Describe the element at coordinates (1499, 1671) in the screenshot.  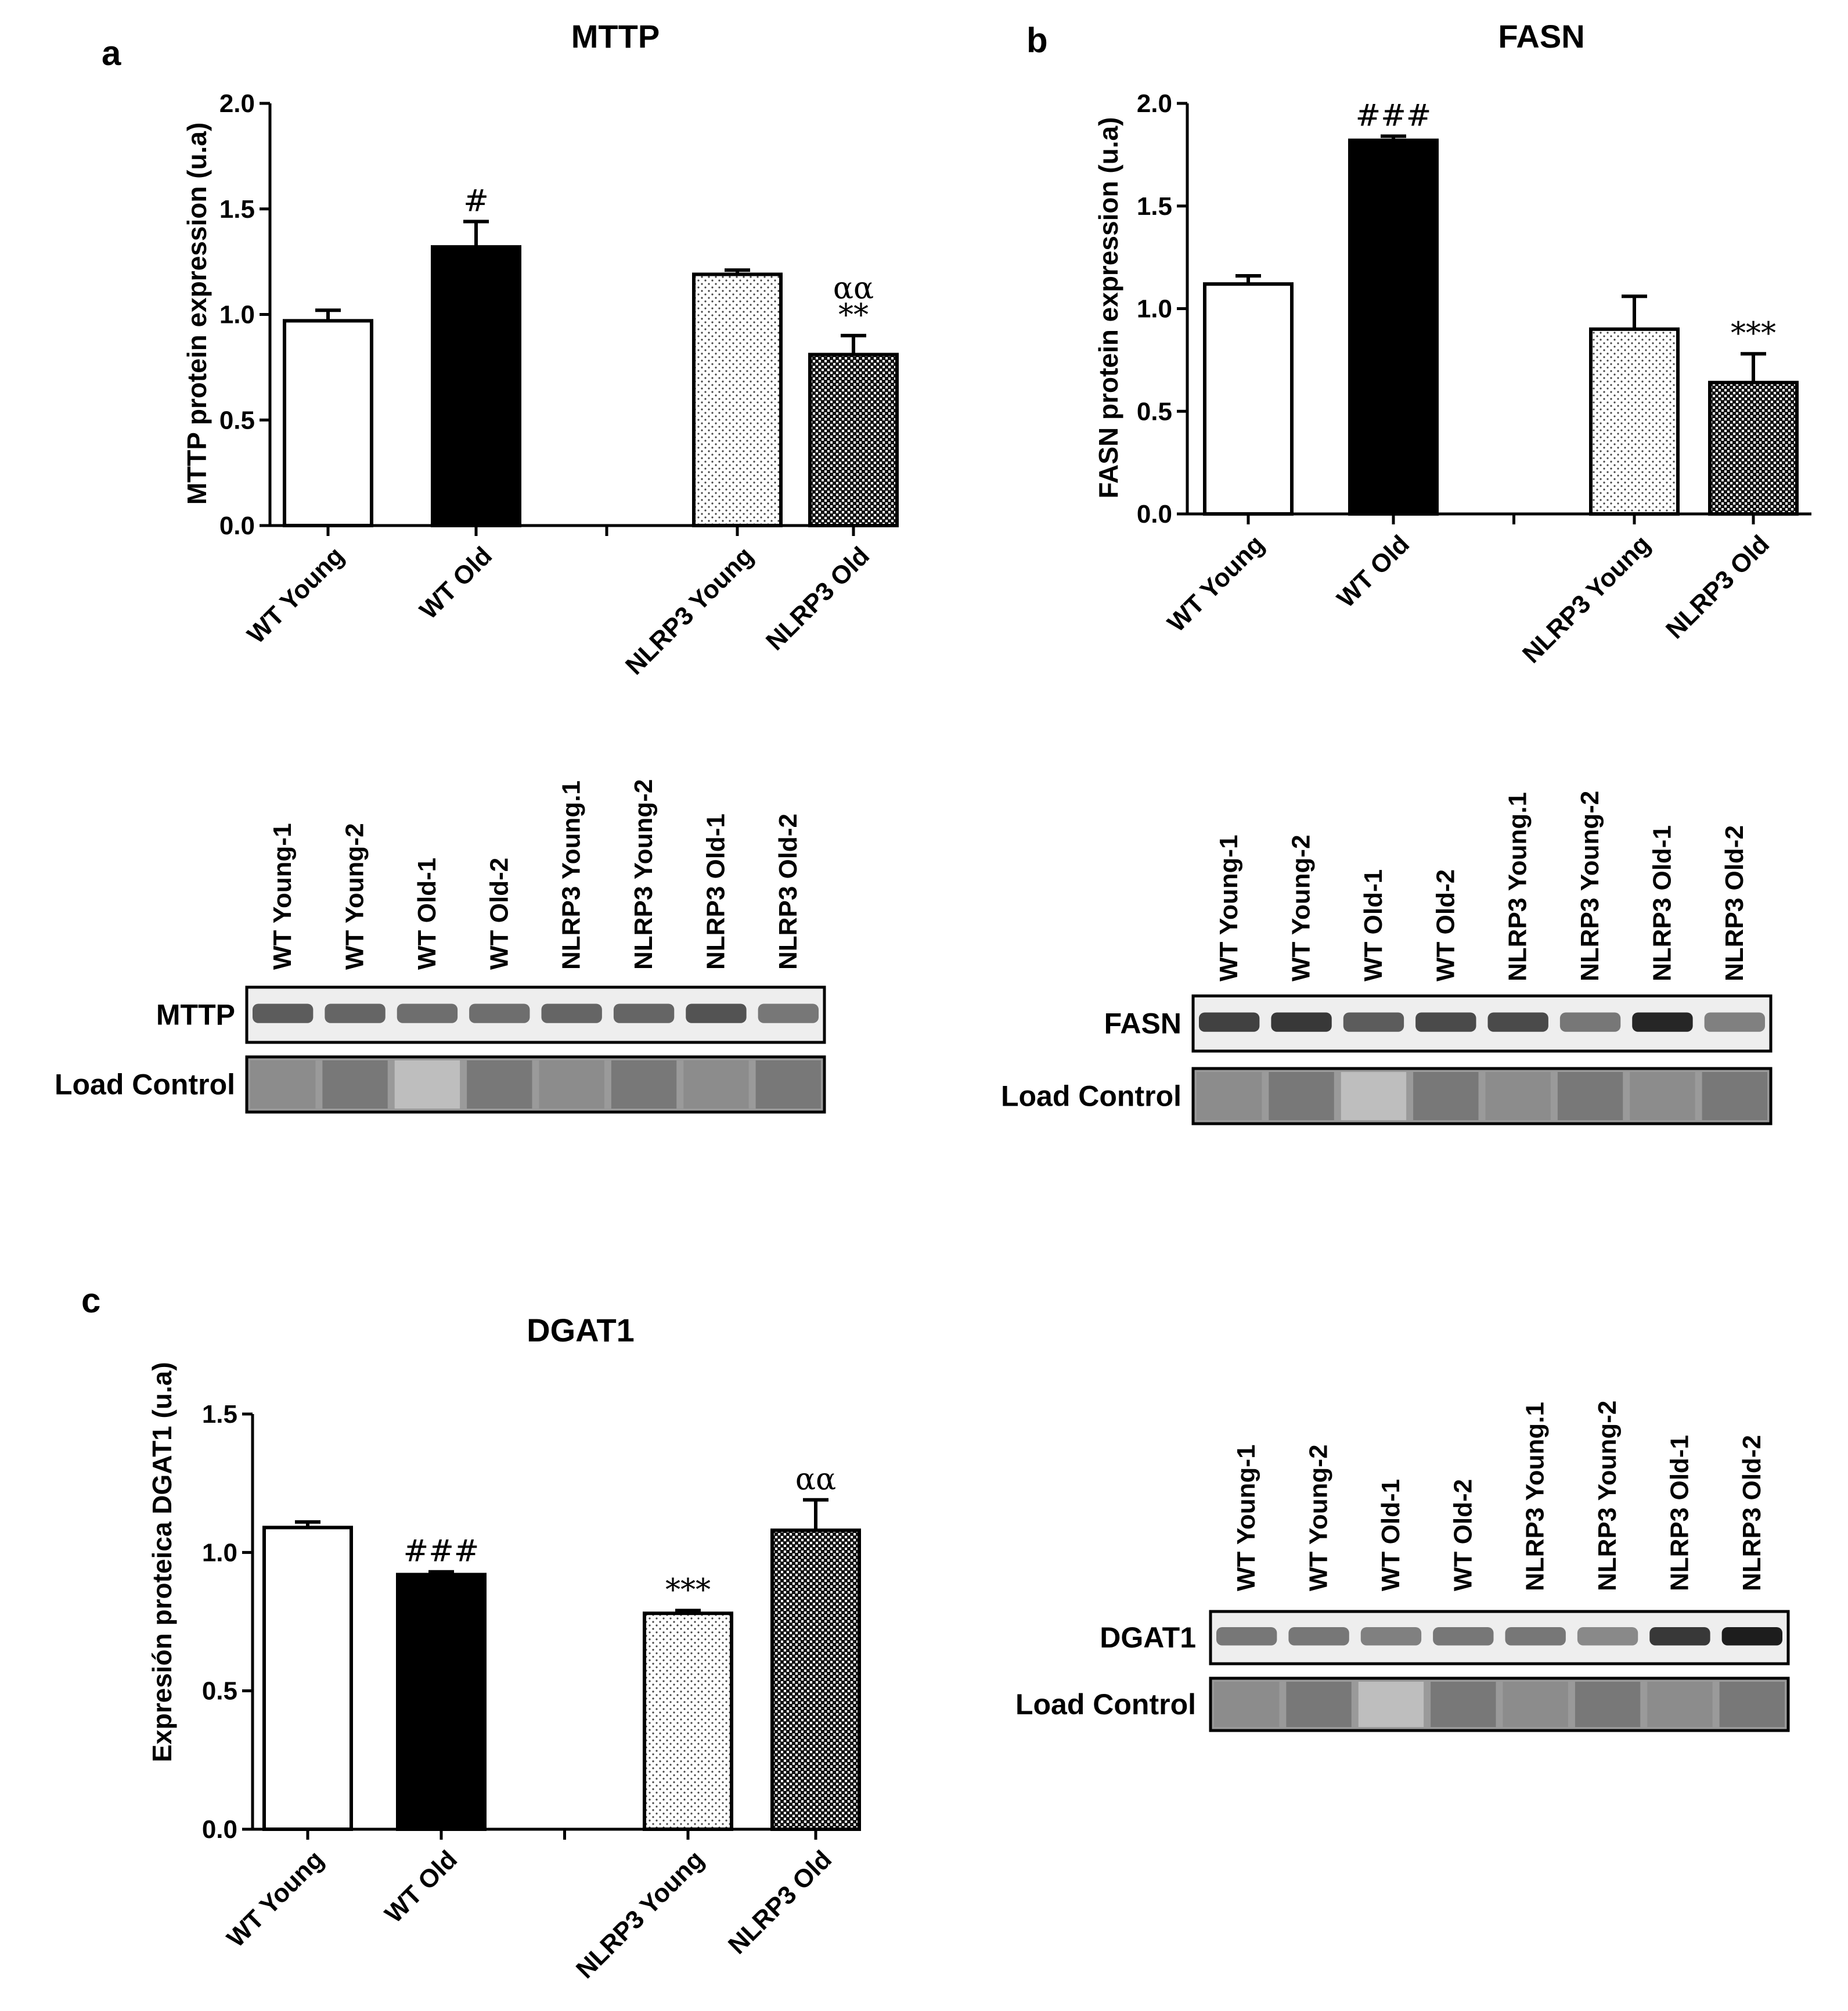
I see `blot-strips` at that location.